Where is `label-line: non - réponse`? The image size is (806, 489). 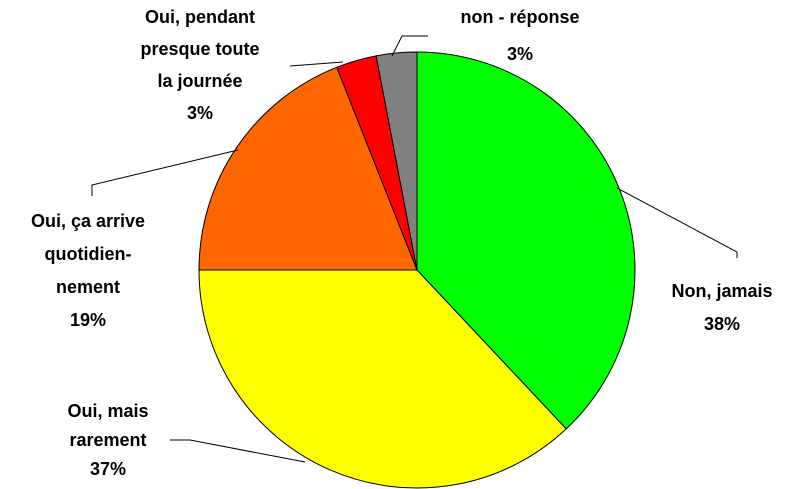
label-line: non - réponse is located at coordinates (519, 17).